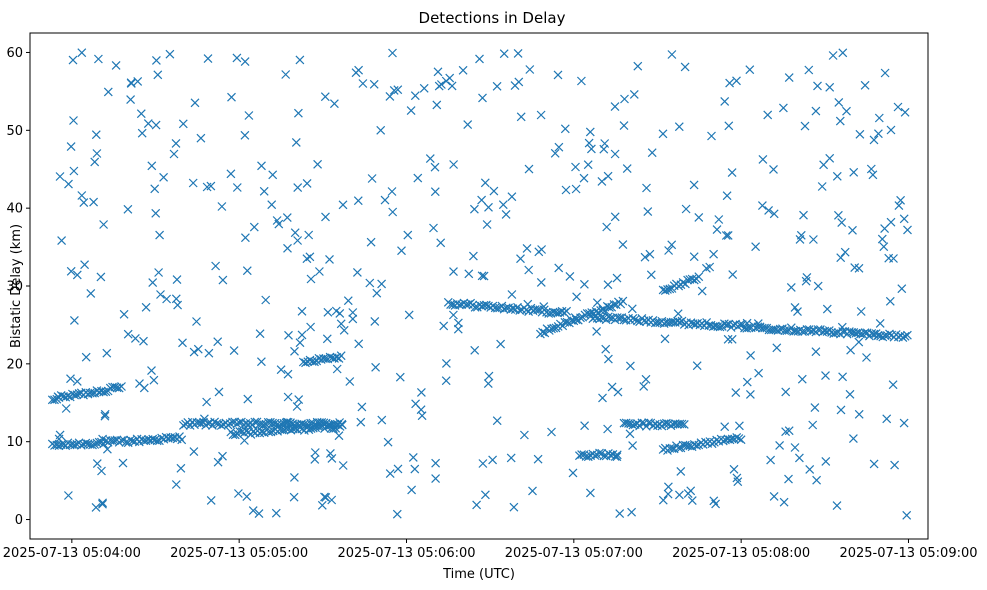  What do you see at coordinates (18, 287) in the screenshot?
I see `y-axis: 0 10 20 30 40 50 60` at bounding box center [18, 287].